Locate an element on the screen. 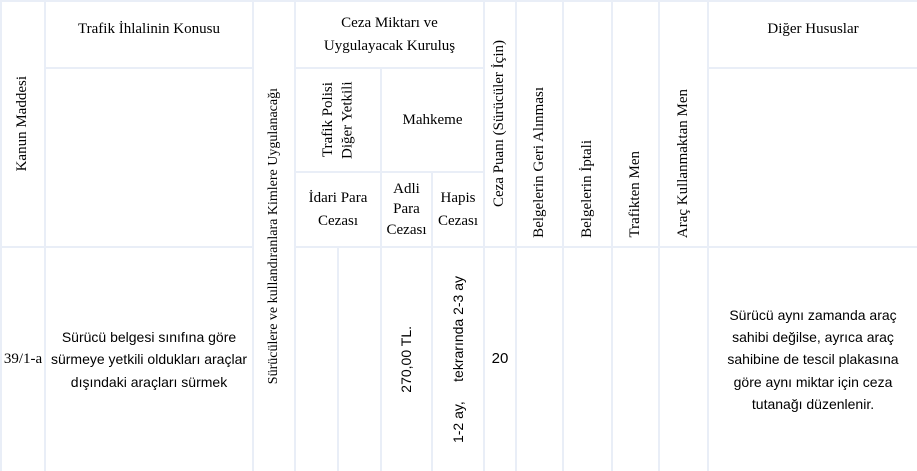 The width and height of the screenshot is (917, 471). header-trafik-polisi: Trafik Polisi Diğer Yetkili is located at coordinates (337, 120).